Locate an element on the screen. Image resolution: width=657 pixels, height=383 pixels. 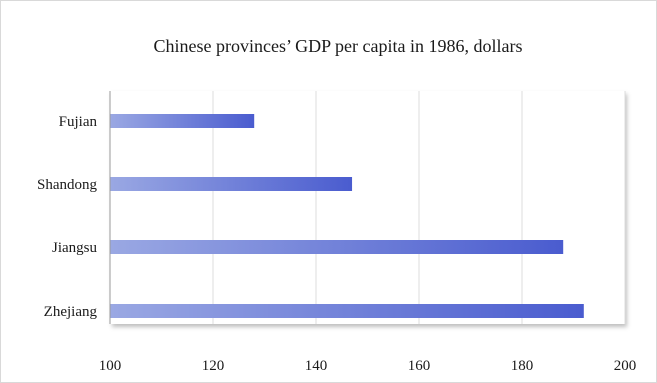
x-tick-label: 120 is located at coordinates (213, 366).